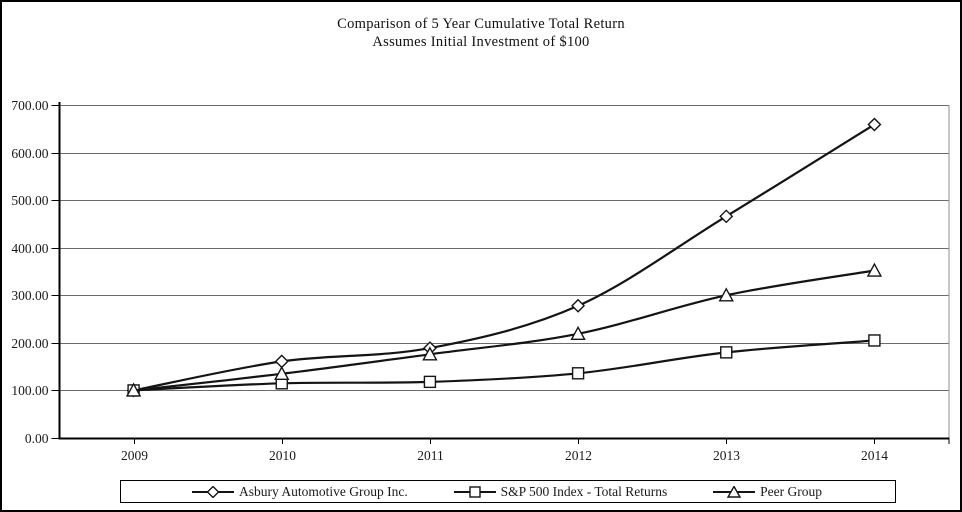 This screenshot has width=962, height=512. Describe the element at coordinates (29, 248) in the screenshot. I see `y-tick-label: 400.00` at that location.